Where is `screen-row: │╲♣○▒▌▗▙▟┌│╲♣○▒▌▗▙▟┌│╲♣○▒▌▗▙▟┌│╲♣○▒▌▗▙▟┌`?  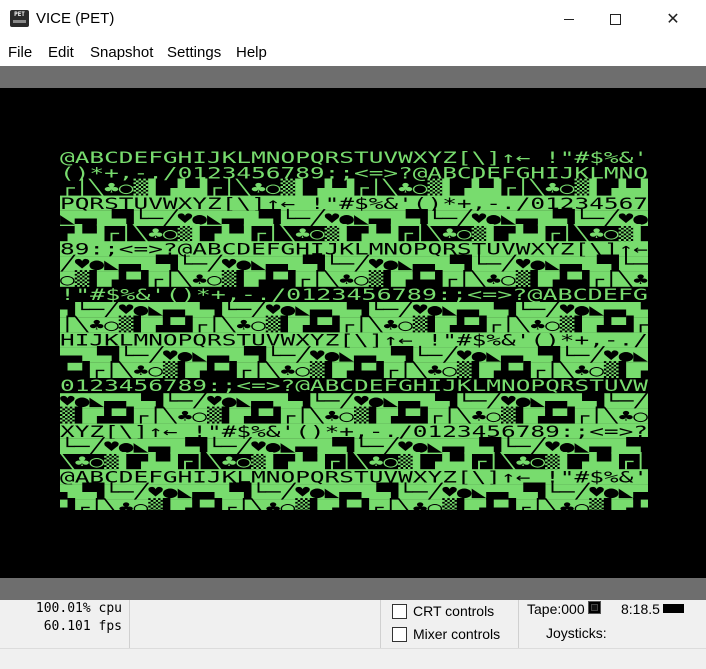
screen-row: │╲♣○▒▌▗▙▟┌│╲♣○▒▌▗▙▟┌│╲♣○▒▌▗▙▟┌│╲♣○▒▌▗▙▟┌ is located at coordinates (354, 324).